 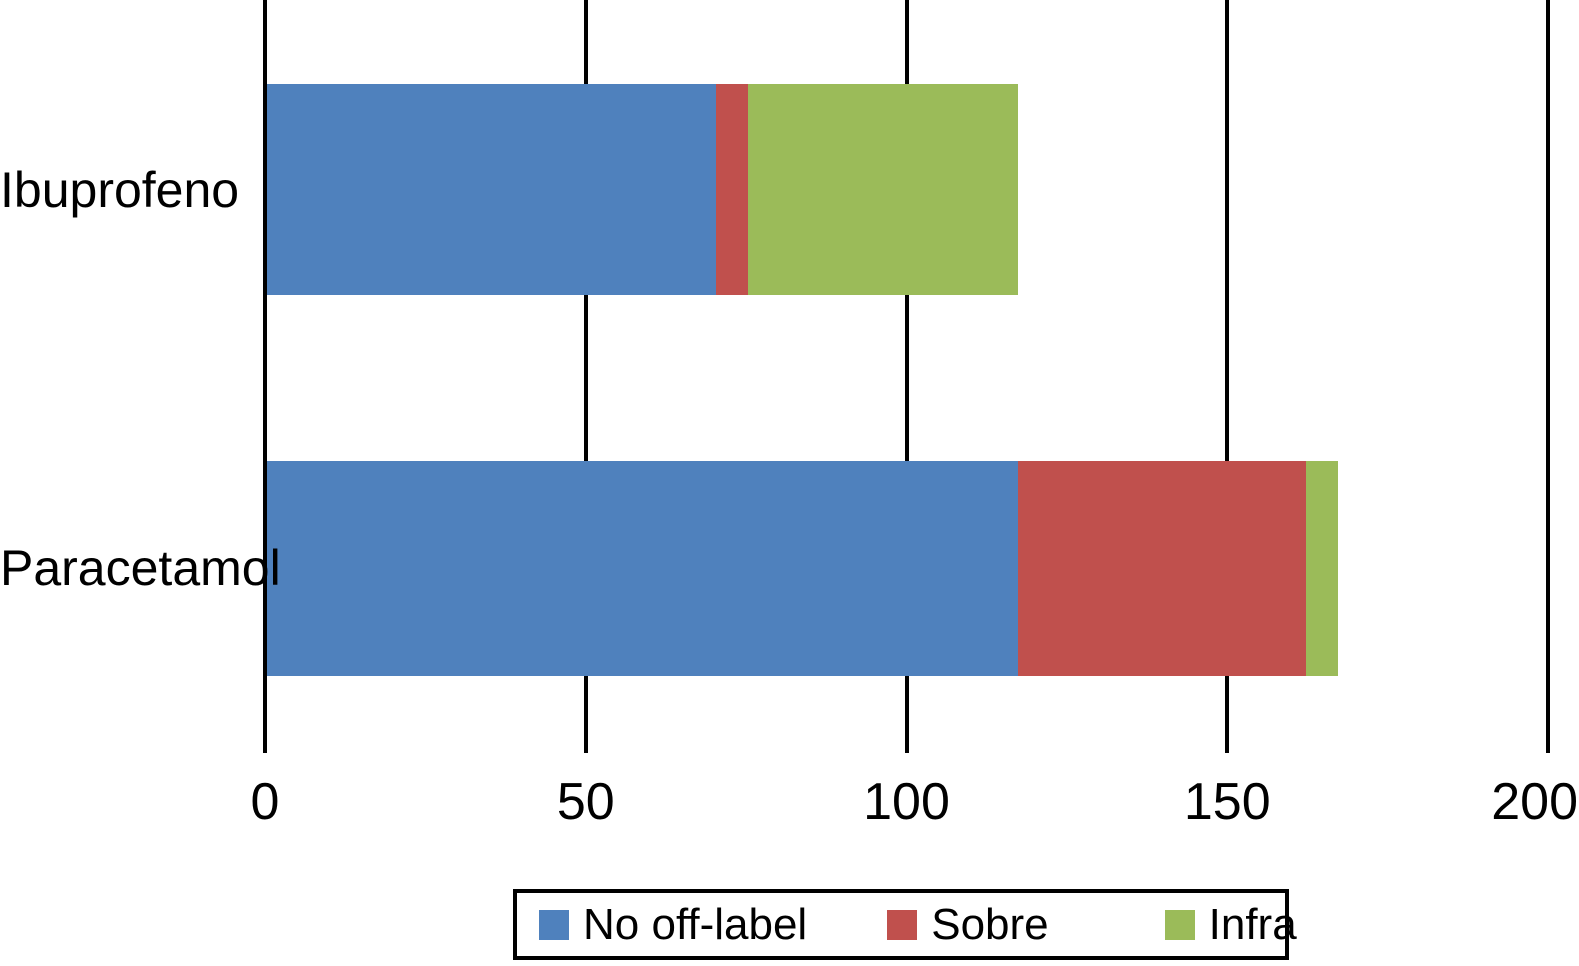 What do you see at coordinates (492, 189) in the screenshot?
I see `bar-segment-ibuprofeno-no-off-label` at bounding box center [492, 189].